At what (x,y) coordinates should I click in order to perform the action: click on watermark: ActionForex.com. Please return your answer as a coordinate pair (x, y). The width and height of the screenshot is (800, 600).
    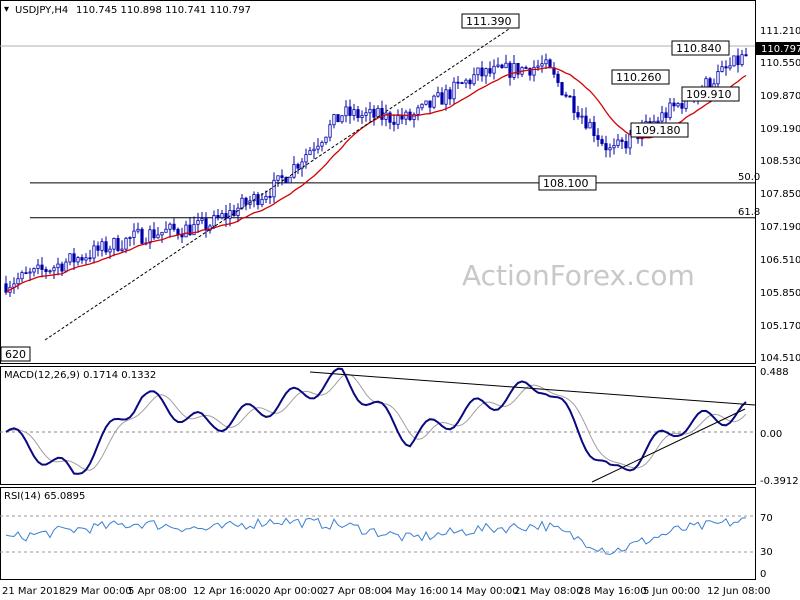
    Looking at the image, I should click on (578, 275).